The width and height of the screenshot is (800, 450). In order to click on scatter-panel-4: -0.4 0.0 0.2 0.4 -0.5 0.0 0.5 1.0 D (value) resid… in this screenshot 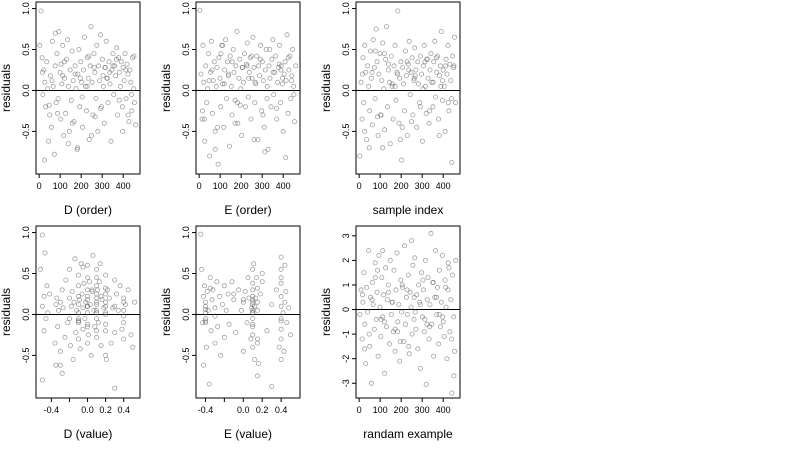, I will do `click(70, 333)`.